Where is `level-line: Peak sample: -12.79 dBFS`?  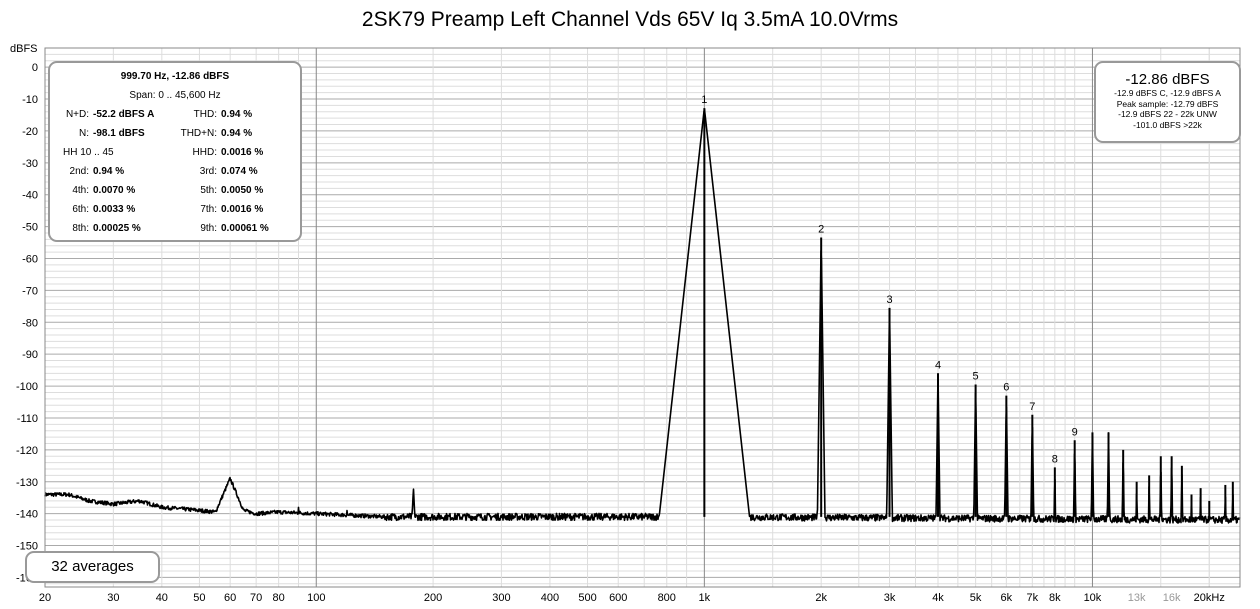
level-line: Peak sample: -12.79 dBFS is located at coordinates (1167, 103).